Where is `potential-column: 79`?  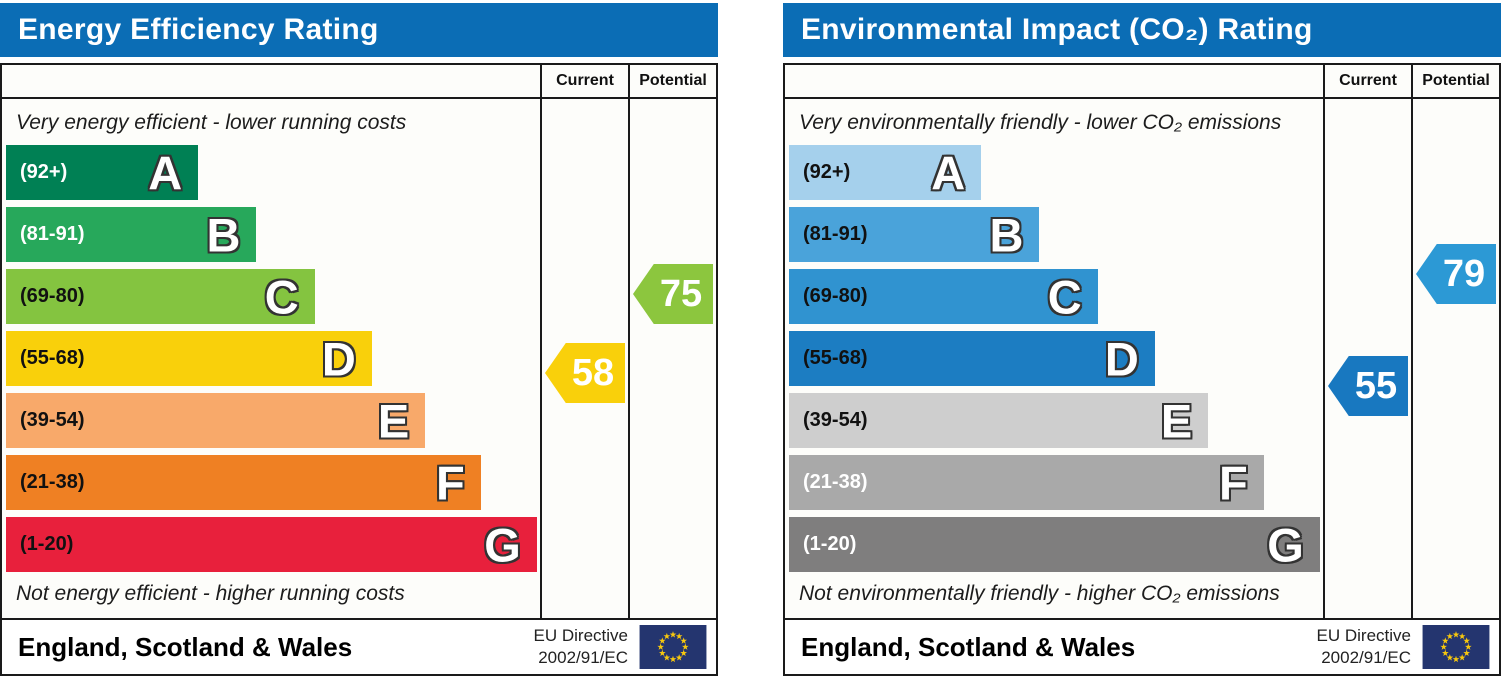
potential-column: 79 is located at coordinates (1455, 358).